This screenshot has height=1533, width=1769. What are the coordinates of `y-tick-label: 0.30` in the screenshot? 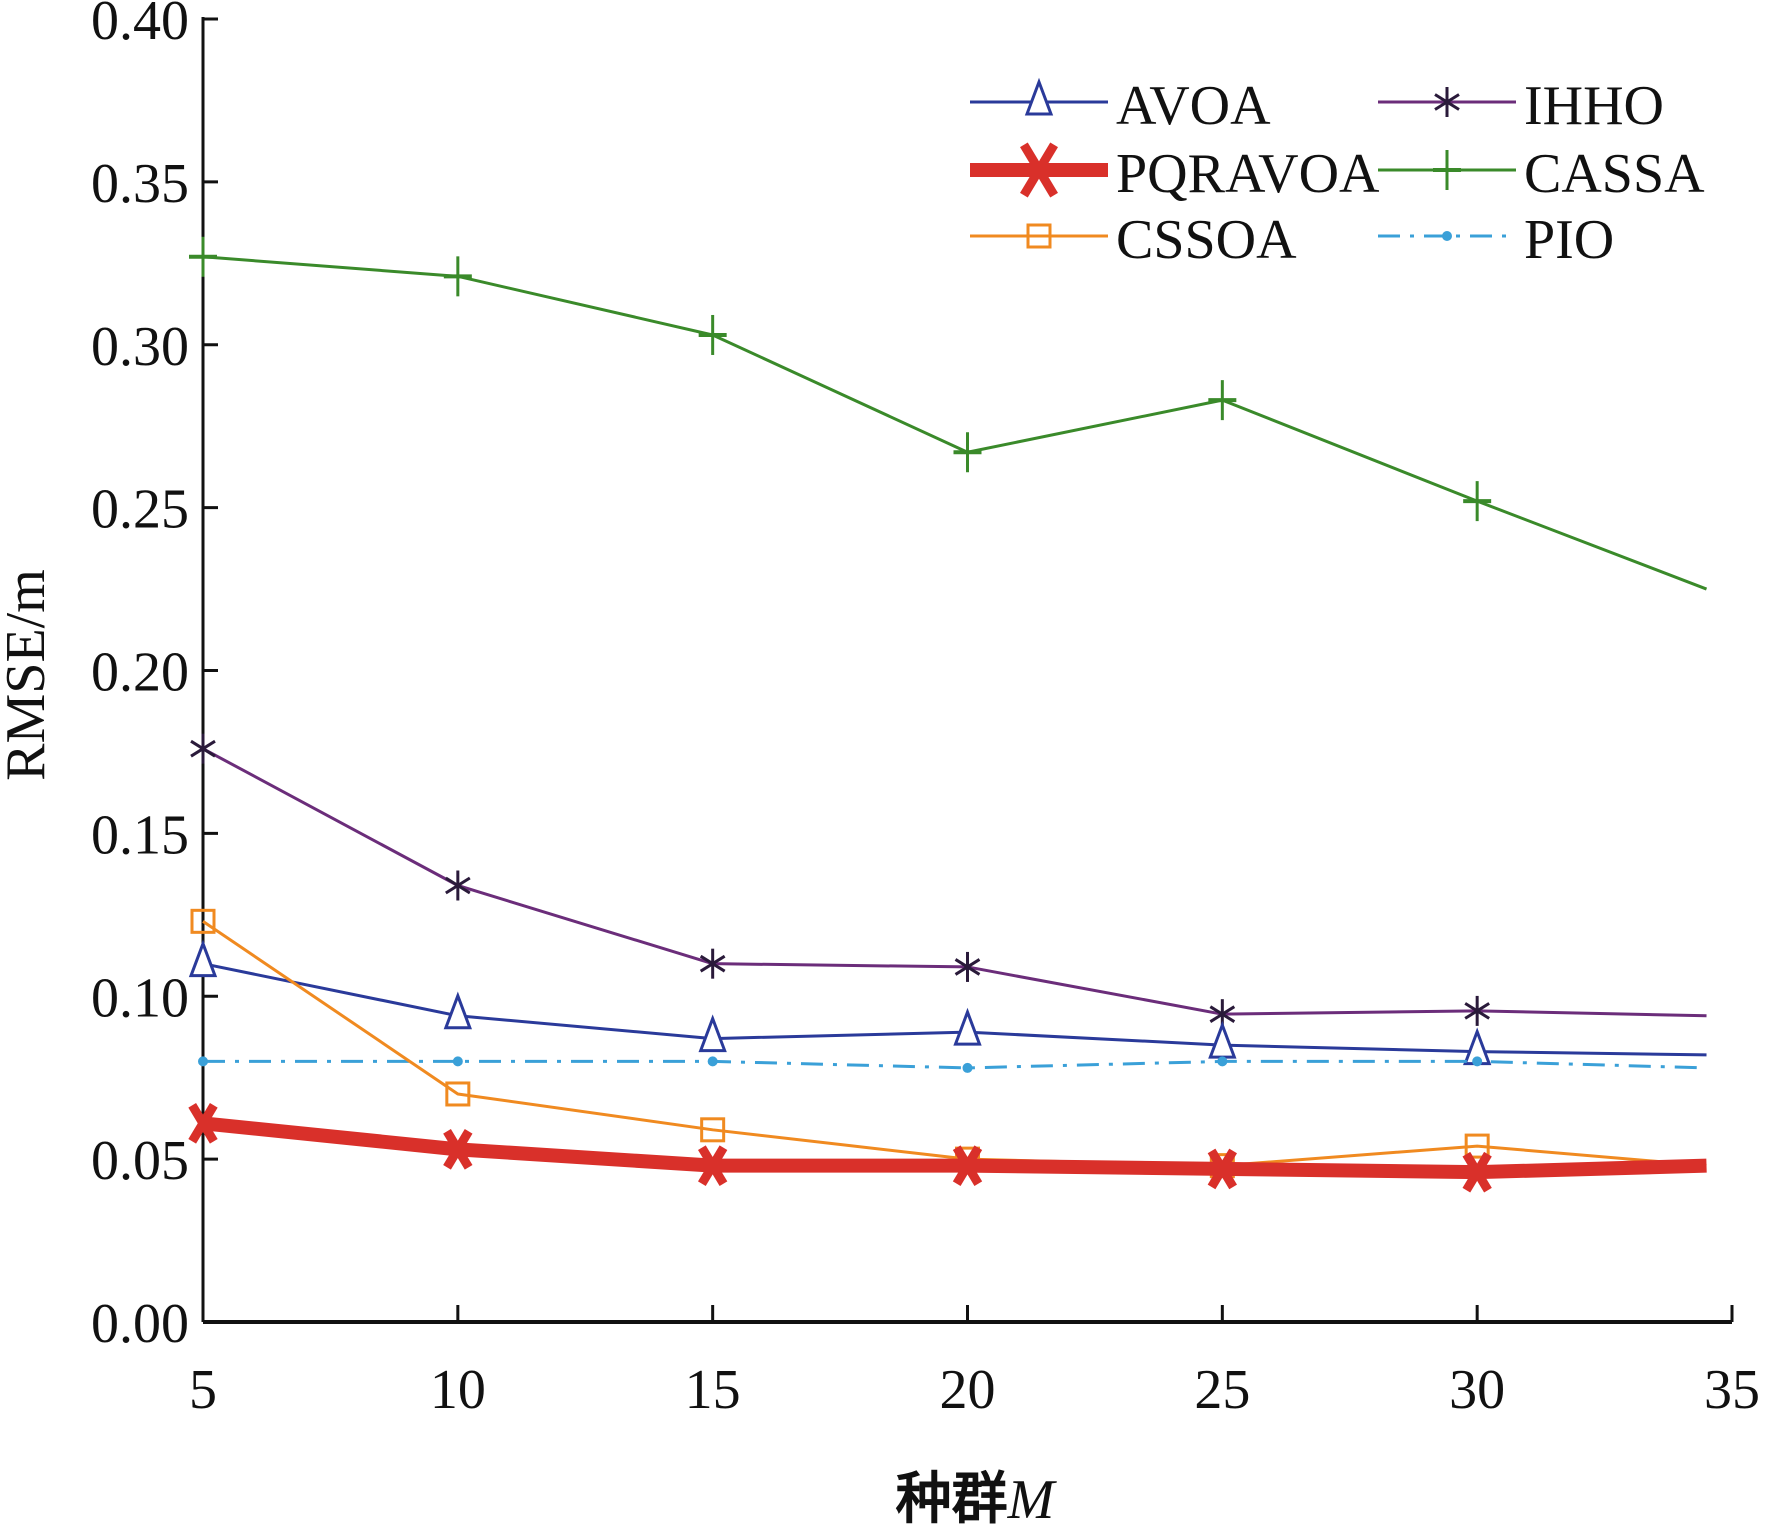 It's located at (140, 347).